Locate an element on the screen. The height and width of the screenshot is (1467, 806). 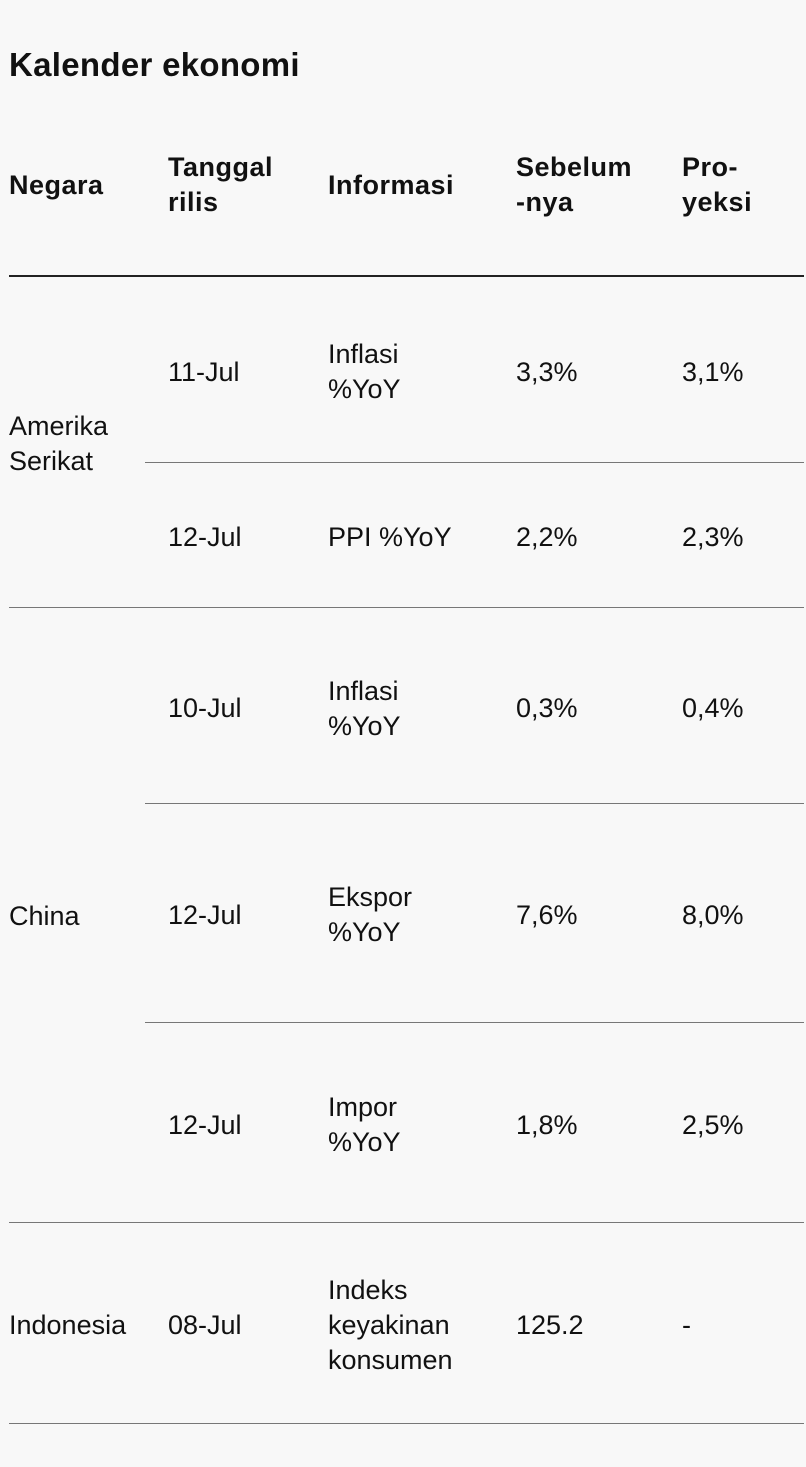
row-info: Impor %YoY is located at coordinates (364, 1124).